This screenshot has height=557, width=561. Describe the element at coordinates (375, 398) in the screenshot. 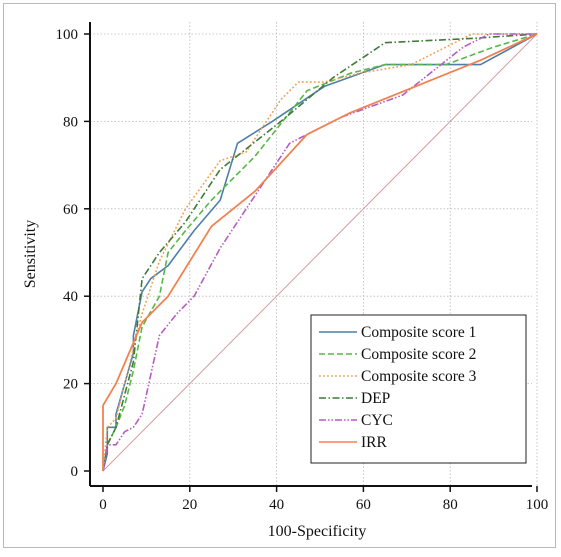

I see `legend-label: DEP` at that location.